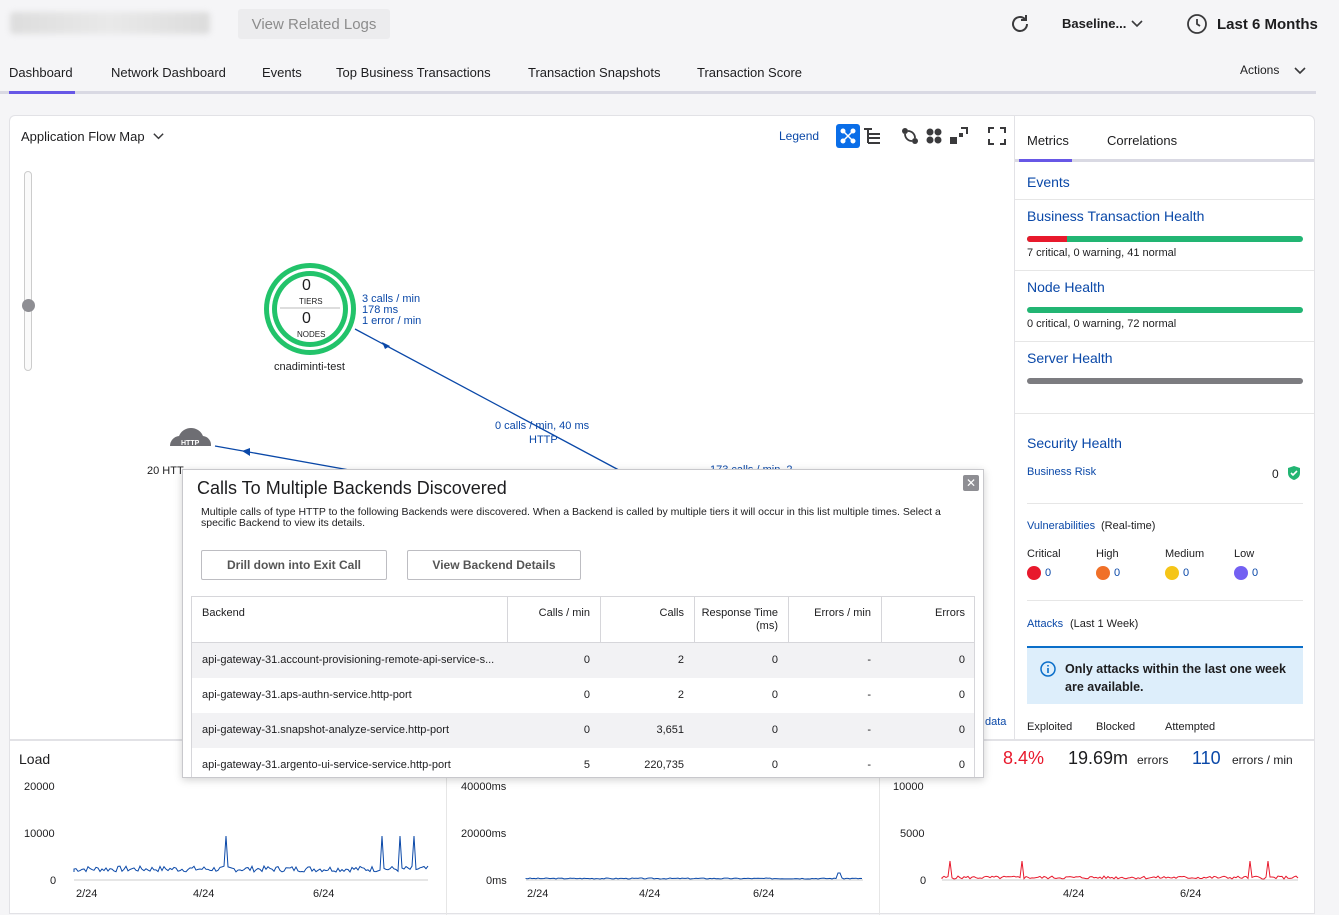 This screenshot has height=915, width=1339. Describe the element at coordinates (413, 72) in the screenshot. I see `tab-top-business-transactions: Top Business Transactions` at that location.